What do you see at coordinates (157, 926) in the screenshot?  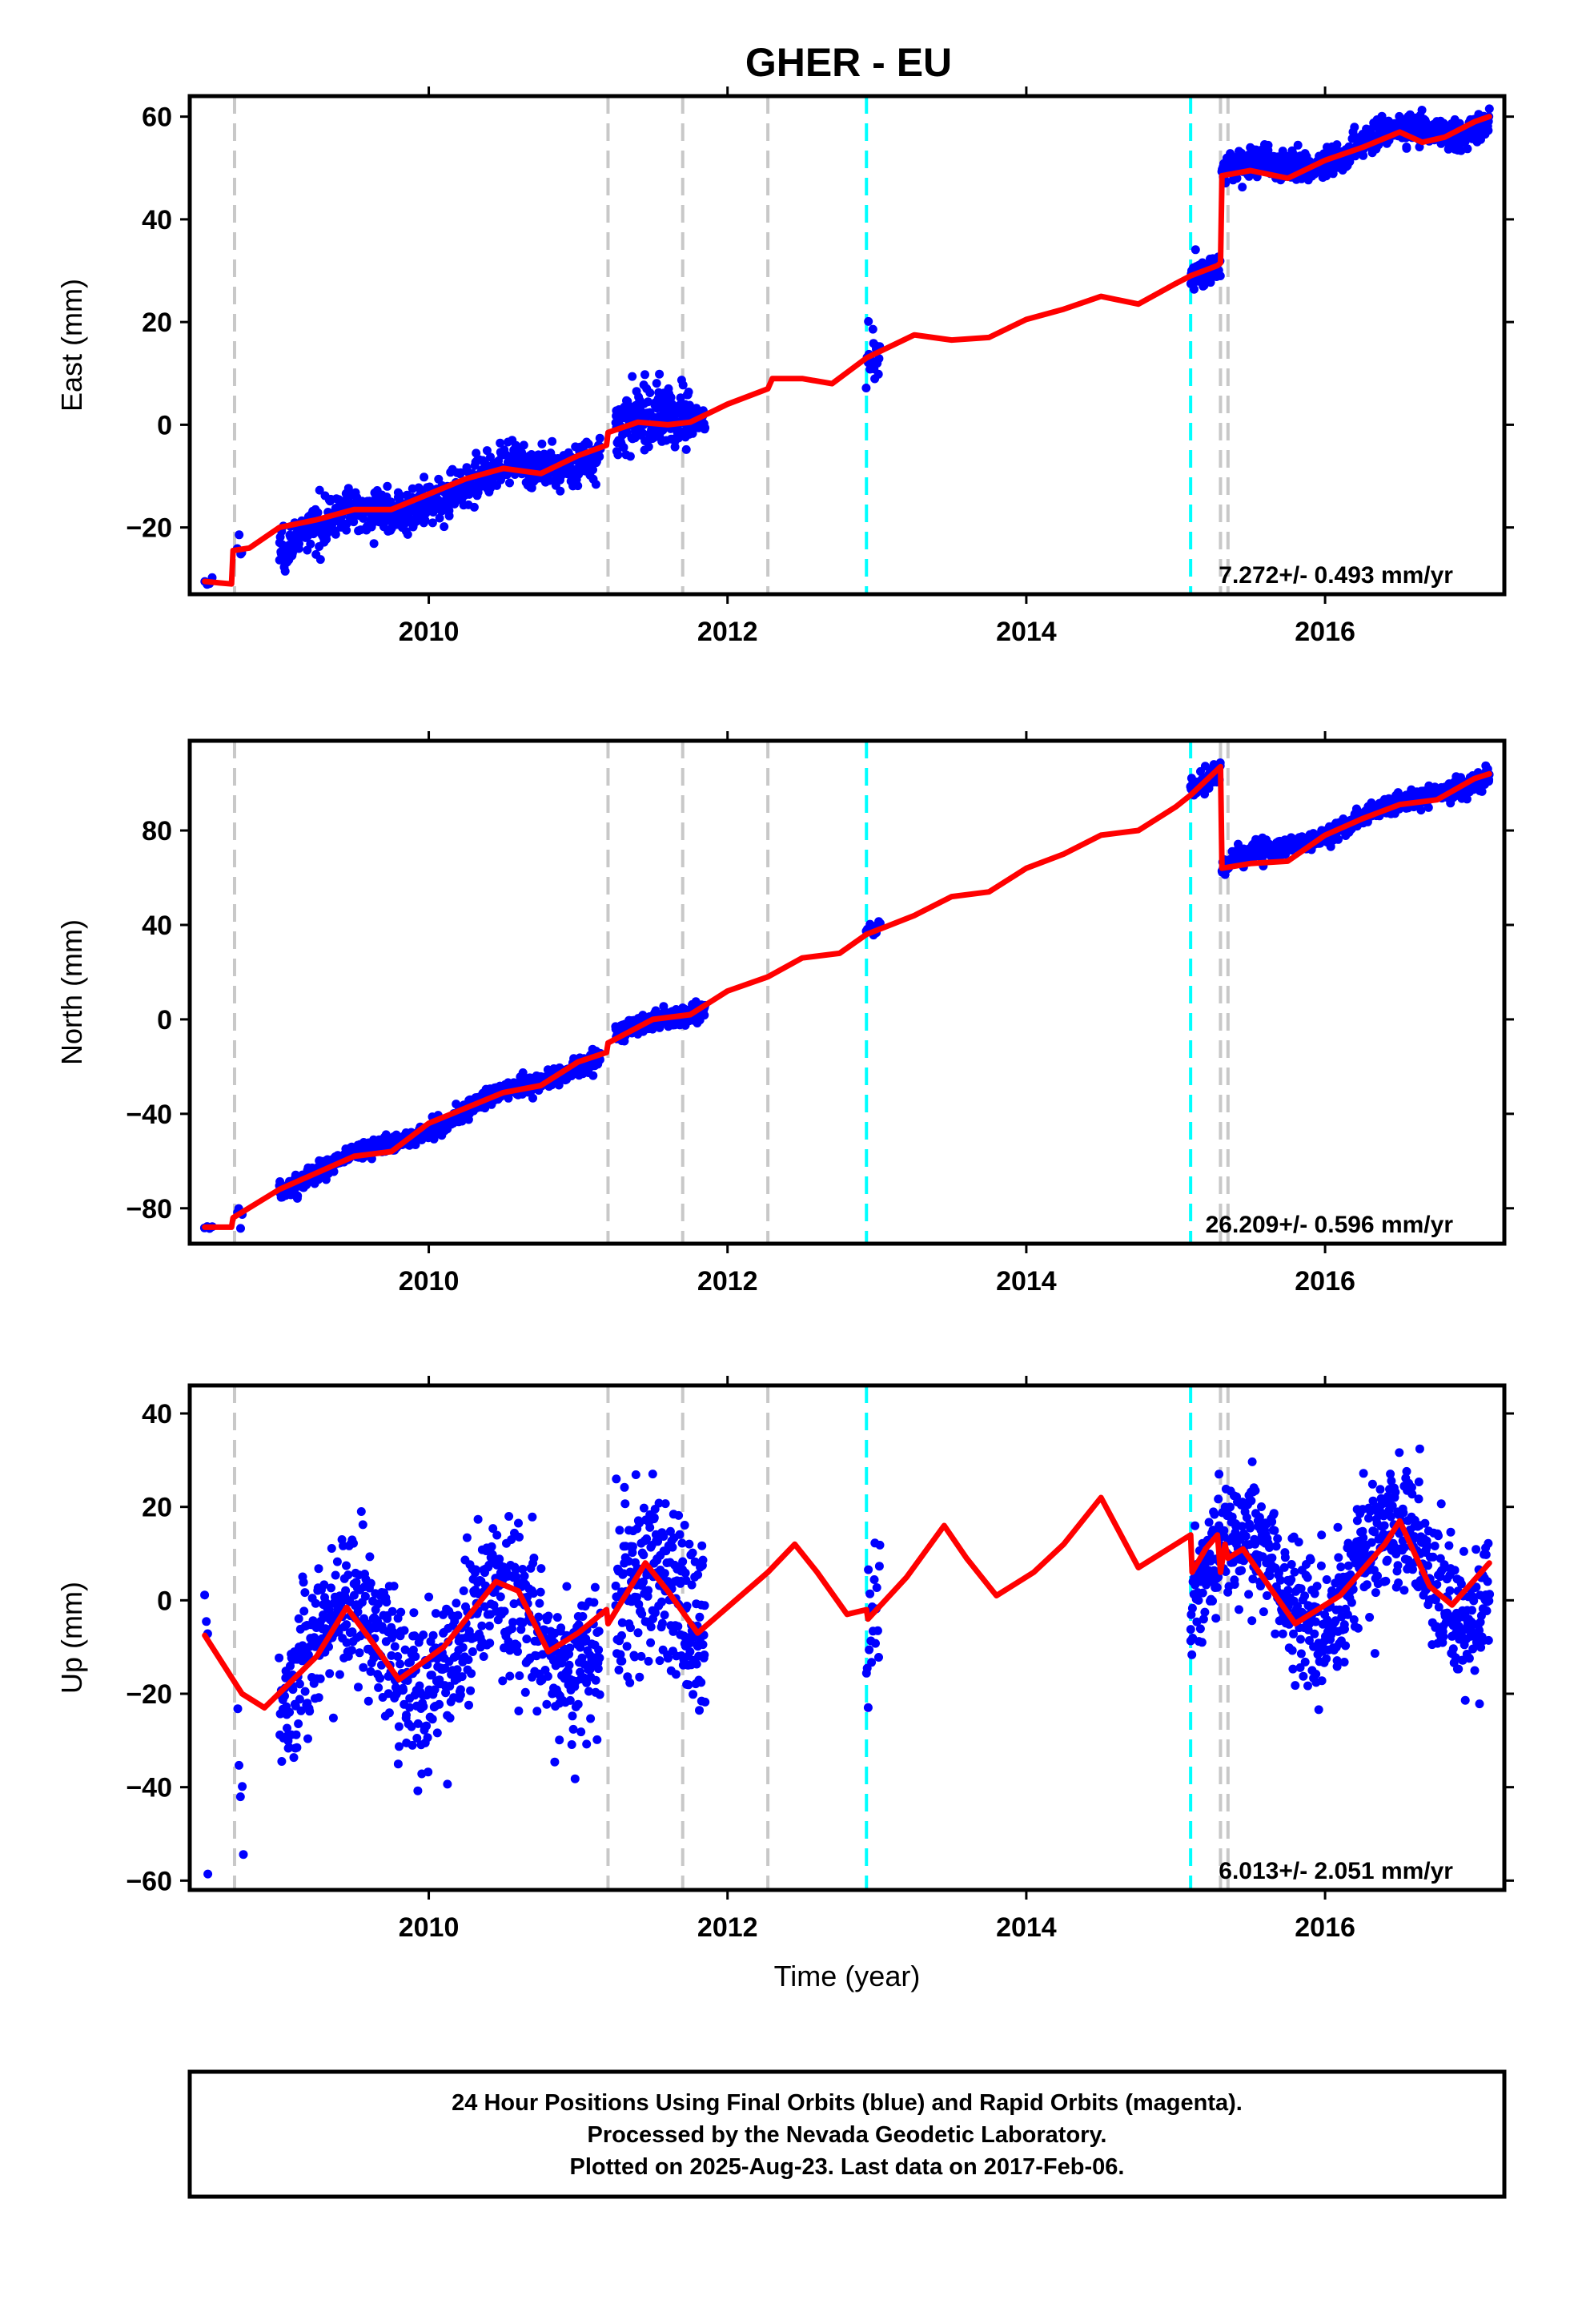 I see `y-tick-label: 40` at bounding box center [157, 926].